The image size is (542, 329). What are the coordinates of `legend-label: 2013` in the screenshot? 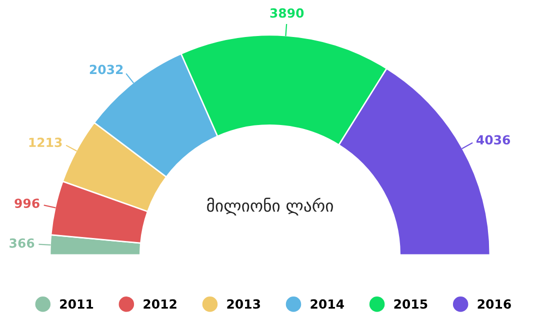 It's located at (243, 304).